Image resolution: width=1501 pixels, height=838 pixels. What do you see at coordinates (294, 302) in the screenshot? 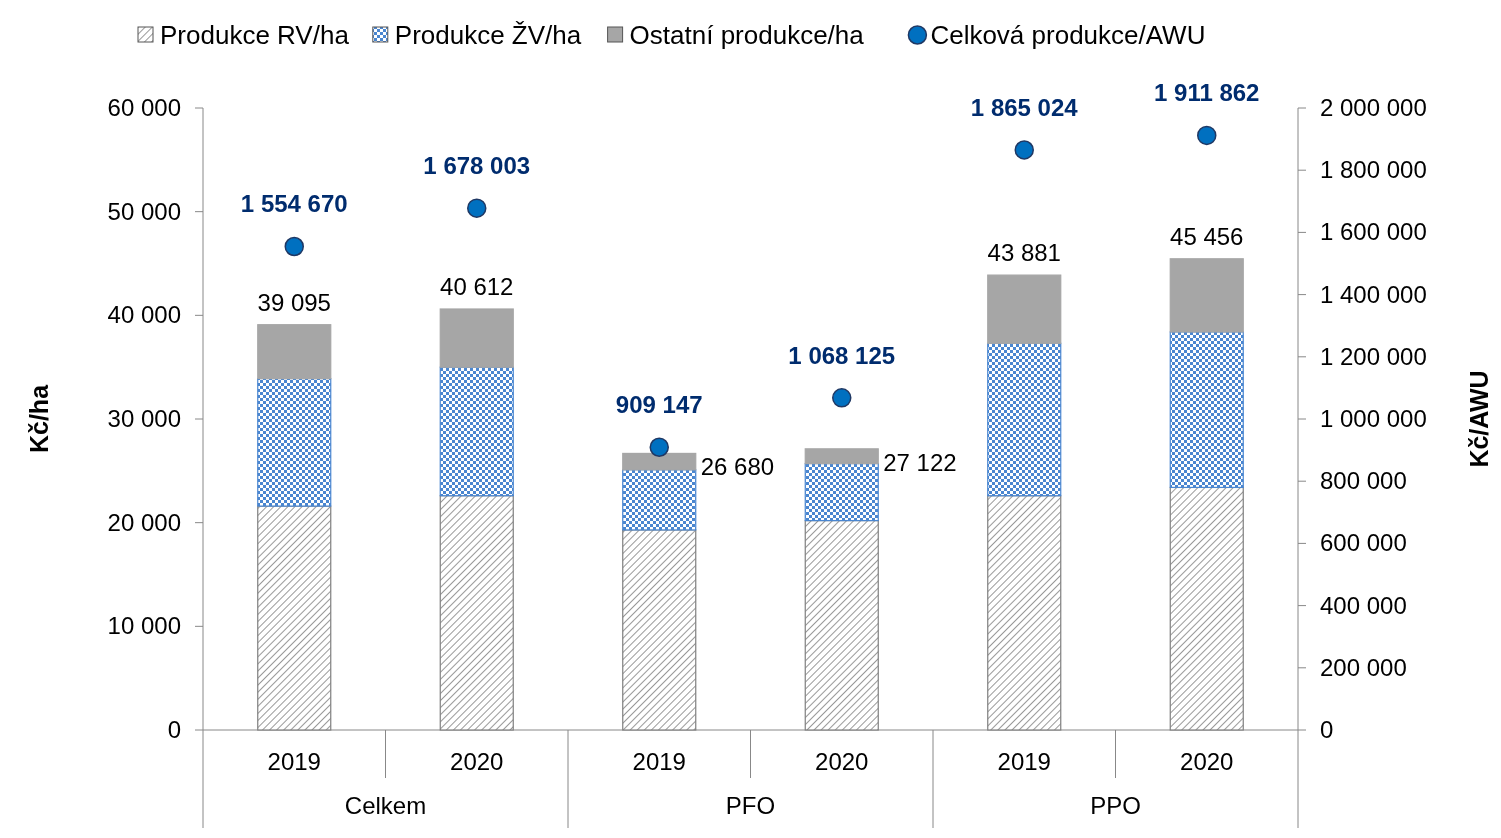
I see `total-label: 39 095` at bounding box center [294, 302].